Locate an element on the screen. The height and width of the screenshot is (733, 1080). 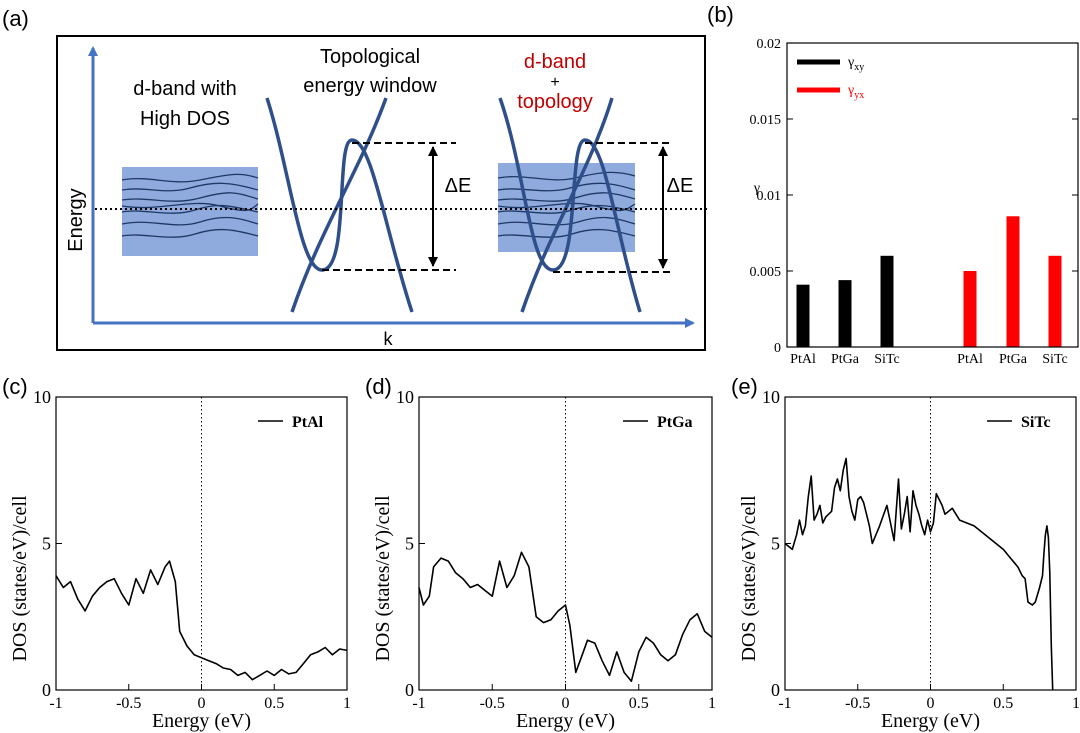
delta-e-middle is located at coordinates (389, 206).